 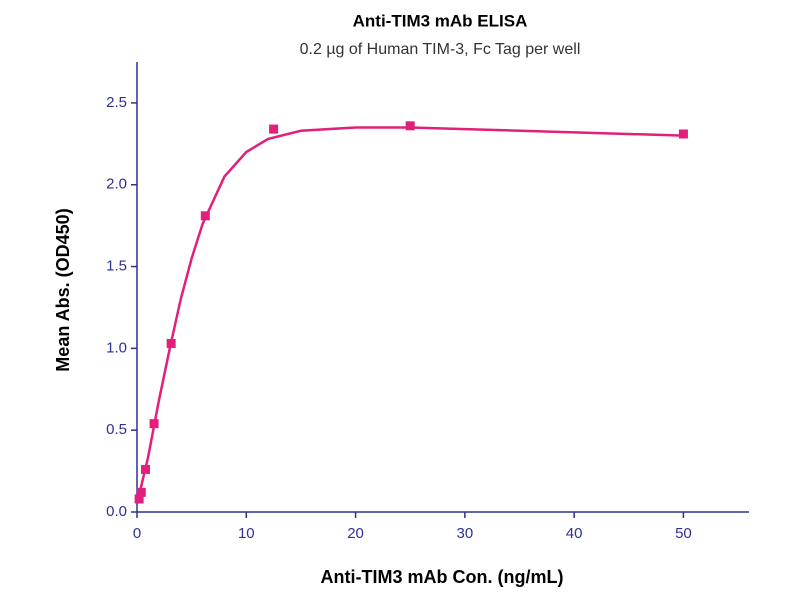 I want to click on chart-title: Anti-TIM3 mAb ELISA, so click(x=440, y=20).